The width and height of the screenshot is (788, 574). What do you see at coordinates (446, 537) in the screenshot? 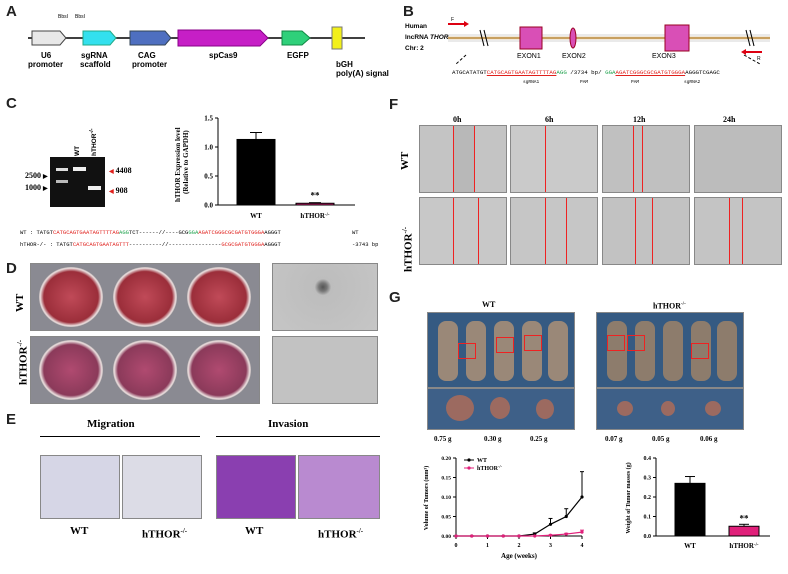
I see `vol-ytick-label: 0.00` at bounding box center [446, 537].